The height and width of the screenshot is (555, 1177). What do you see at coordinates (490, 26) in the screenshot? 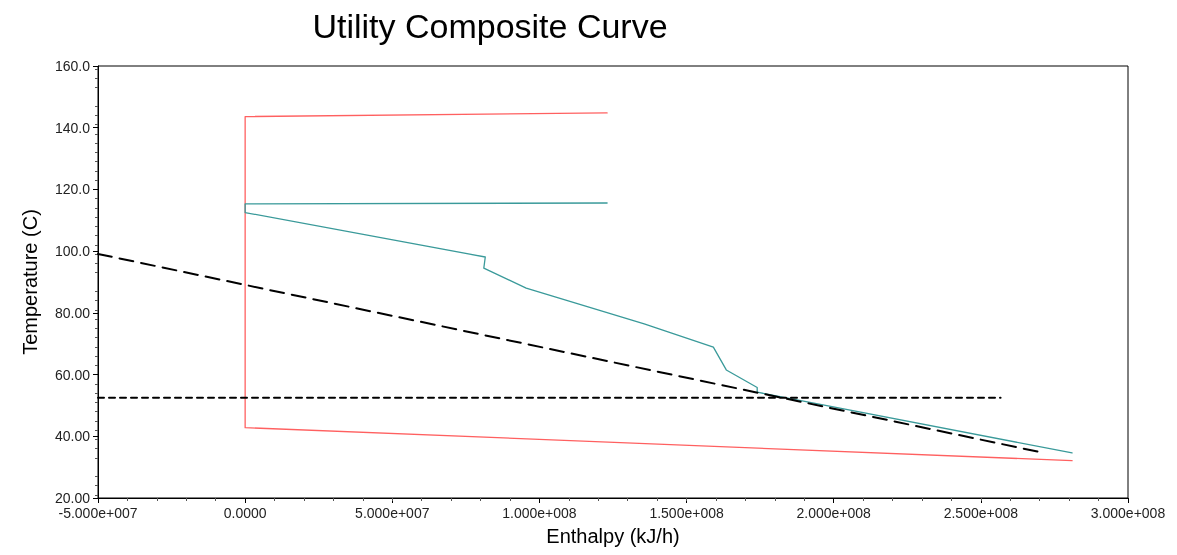
I see `chart-title: Utility Composite Curve` at bounding box center [490, 26].